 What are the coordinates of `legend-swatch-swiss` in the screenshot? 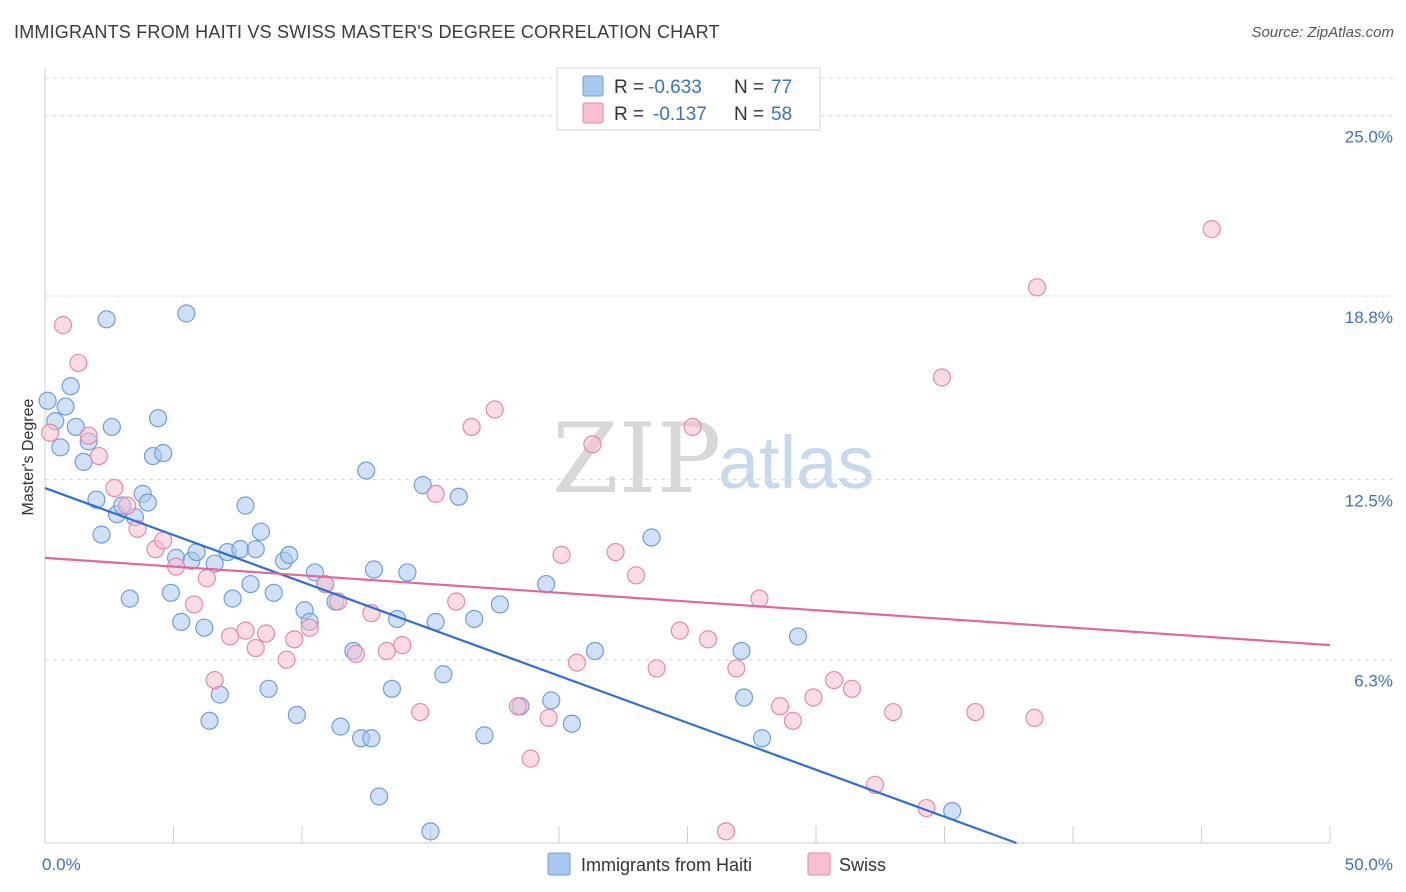 It's located at (593, 113).